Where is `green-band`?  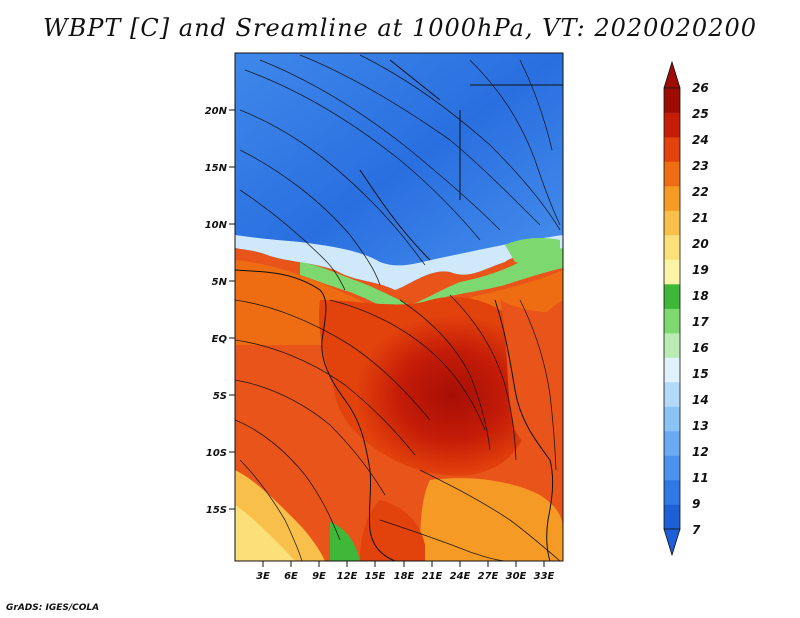 green-band is located at coordinates (431, 283).